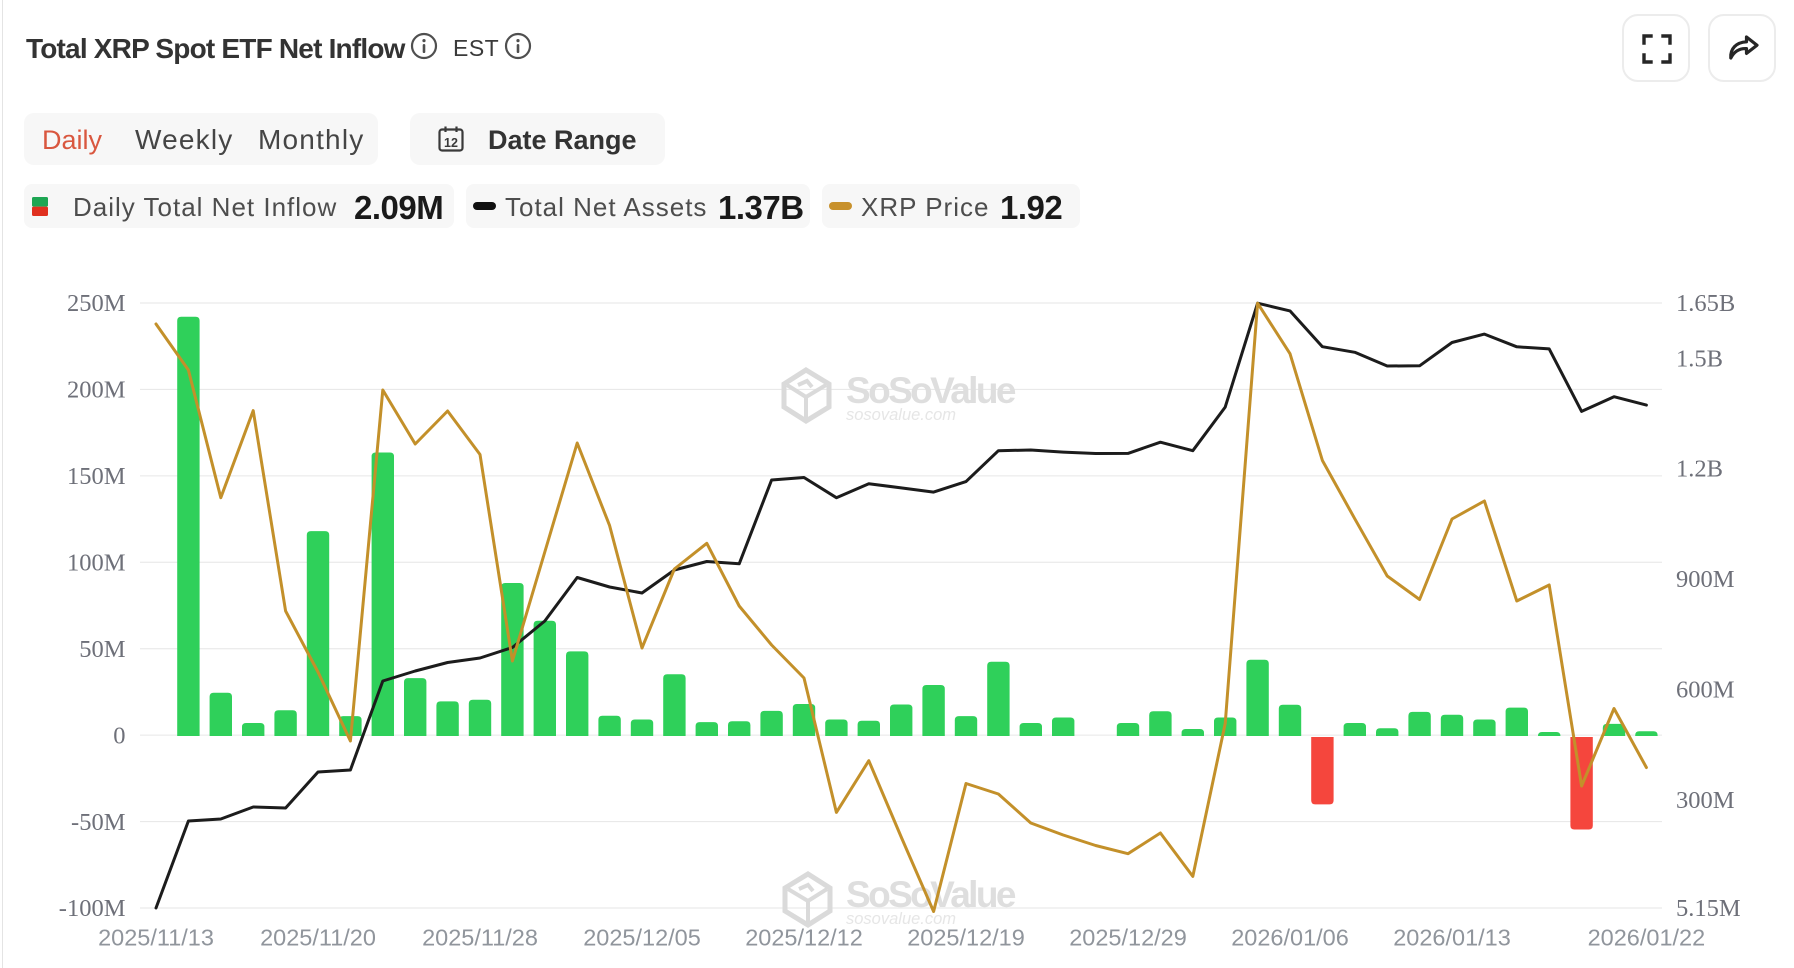 This screenshot has width=1794, height=968. What do you see at coordinates (96, 563) in the screenshot?
I see `svg-text: 100M` at bounding box center [96, 563].